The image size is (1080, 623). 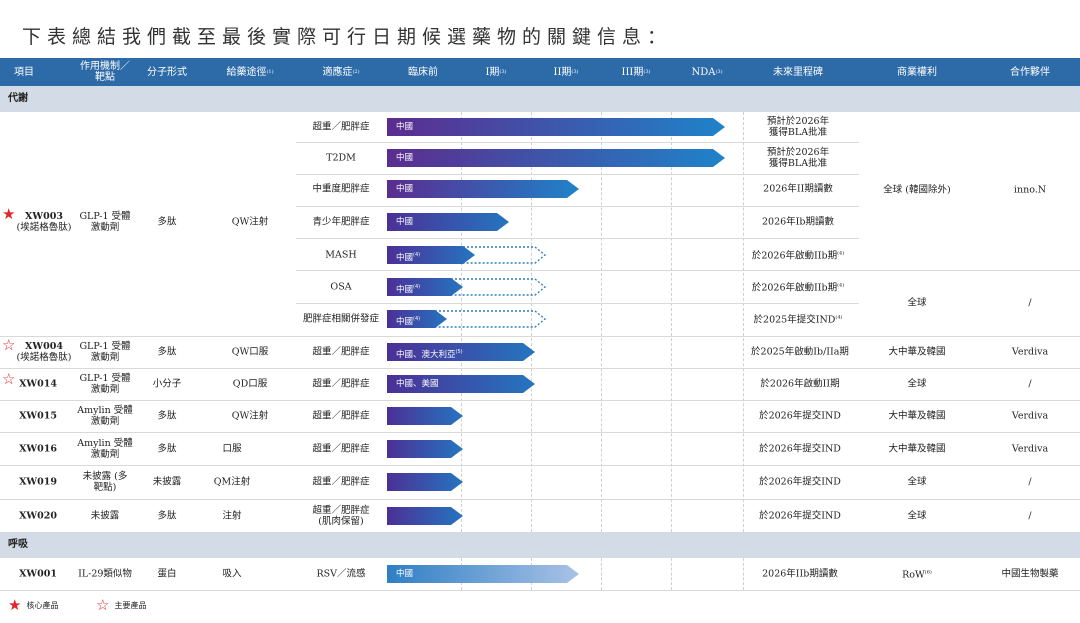 What do you see at coordinates (1030, 190) in the screenshot?
I see `xw003-partner-a: inno.N` at bounding box center [1030, 190].